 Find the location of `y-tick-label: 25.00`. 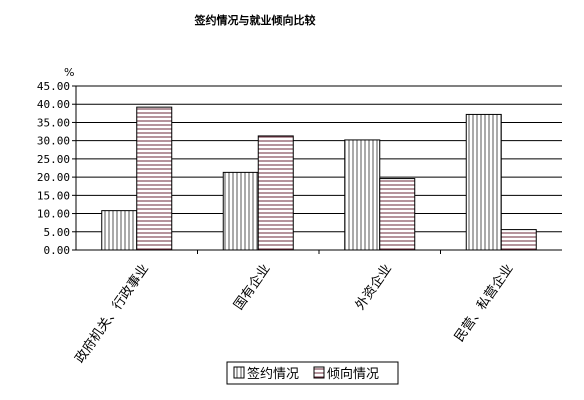

y-tick-label: 25.00 is located at coordinates (53, 159).